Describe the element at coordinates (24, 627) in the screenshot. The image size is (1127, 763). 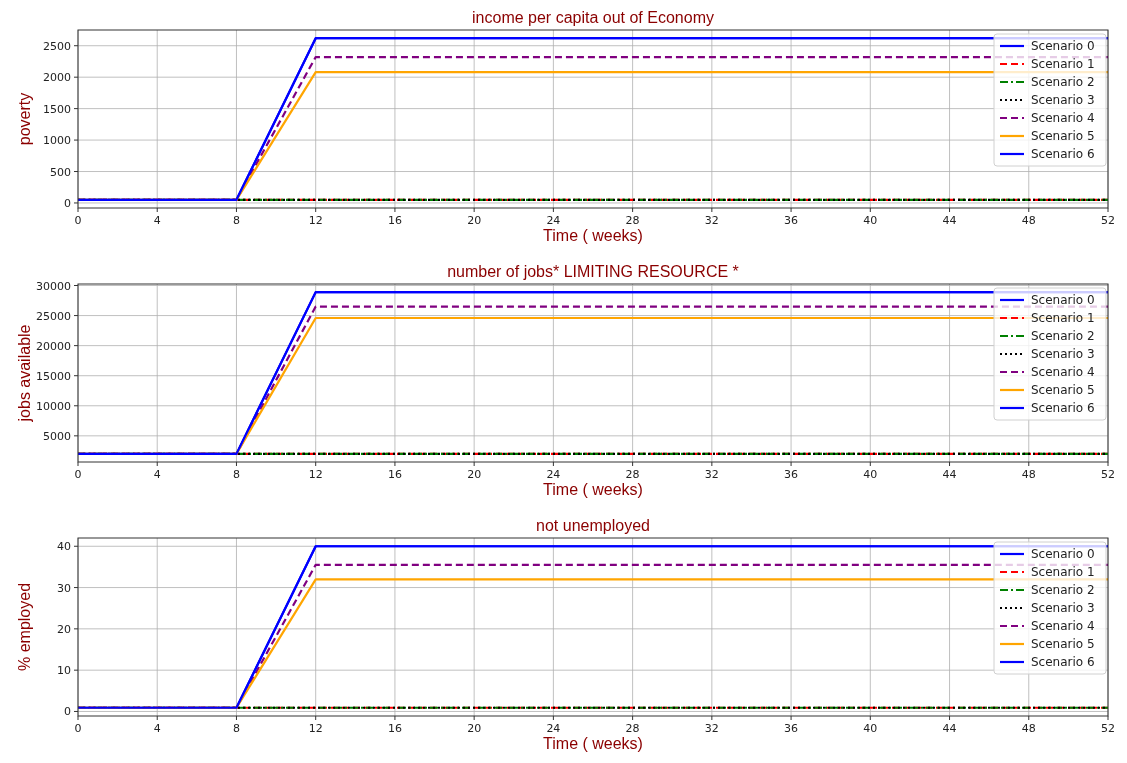
I see `y-axis-title: % employed` at that location.